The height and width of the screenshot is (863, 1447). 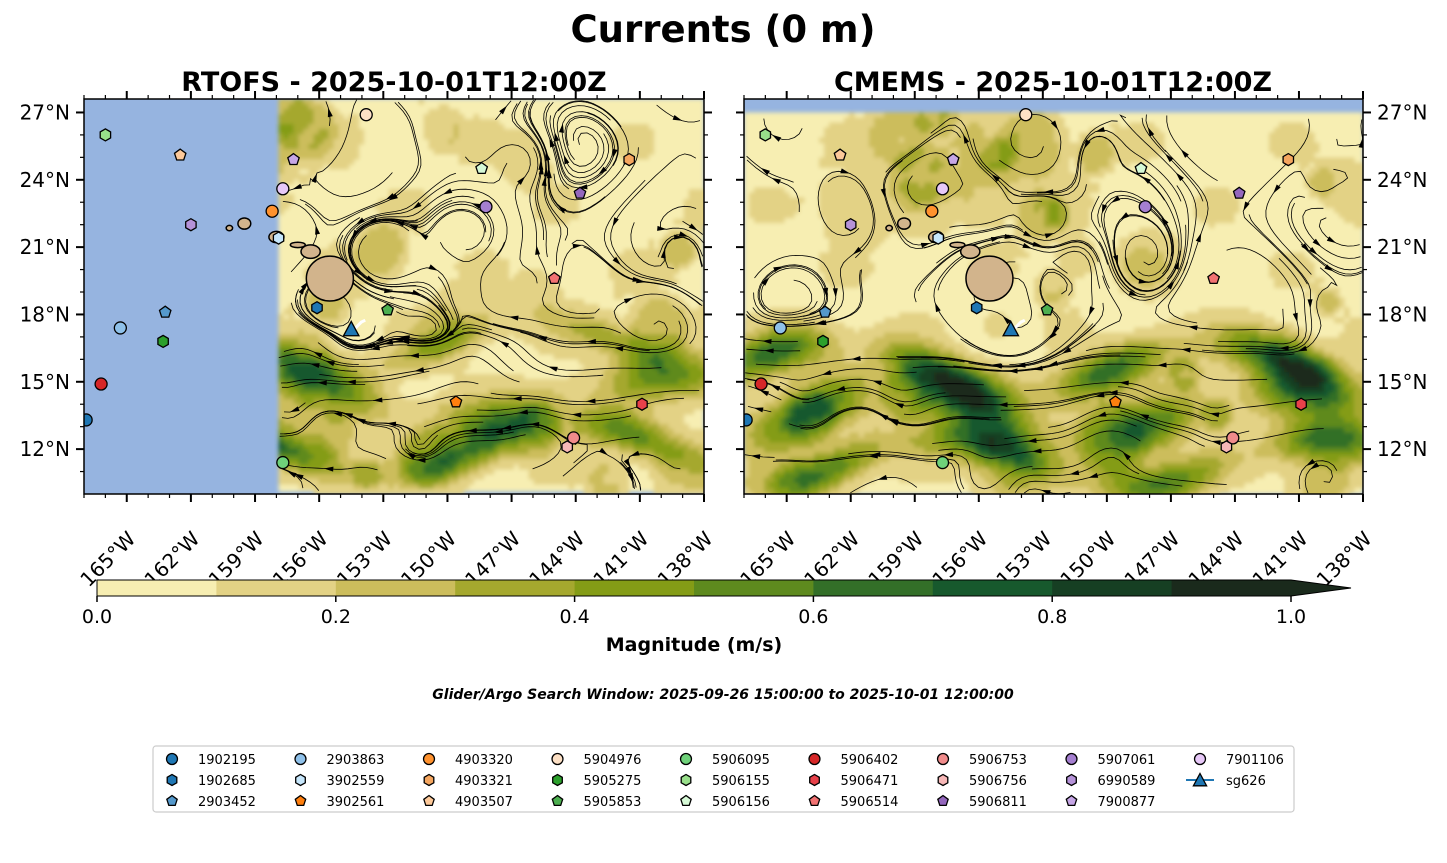 What do you see at coordinates (1127, 781) in the screenshot?
I see `legend-label-6990589: 6990589` at bounding box center [1127, 781].